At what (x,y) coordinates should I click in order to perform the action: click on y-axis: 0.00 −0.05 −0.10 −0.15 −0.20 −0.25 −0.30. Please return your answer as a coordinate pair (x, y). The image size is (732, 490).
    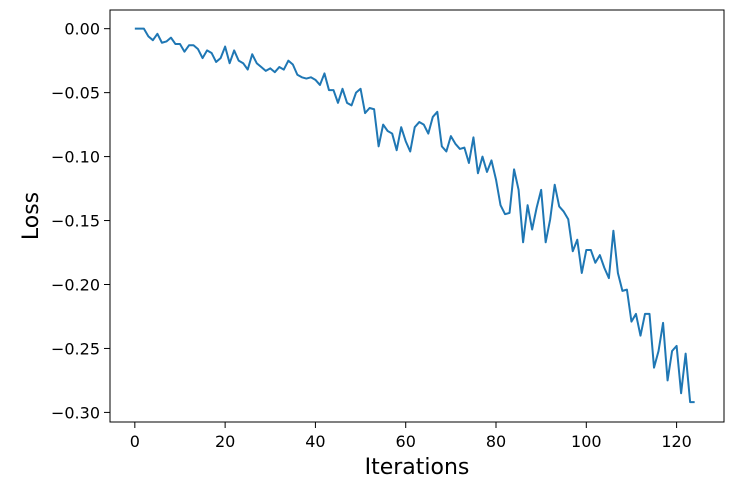
    Looking at the image, I should click on (80, 221).